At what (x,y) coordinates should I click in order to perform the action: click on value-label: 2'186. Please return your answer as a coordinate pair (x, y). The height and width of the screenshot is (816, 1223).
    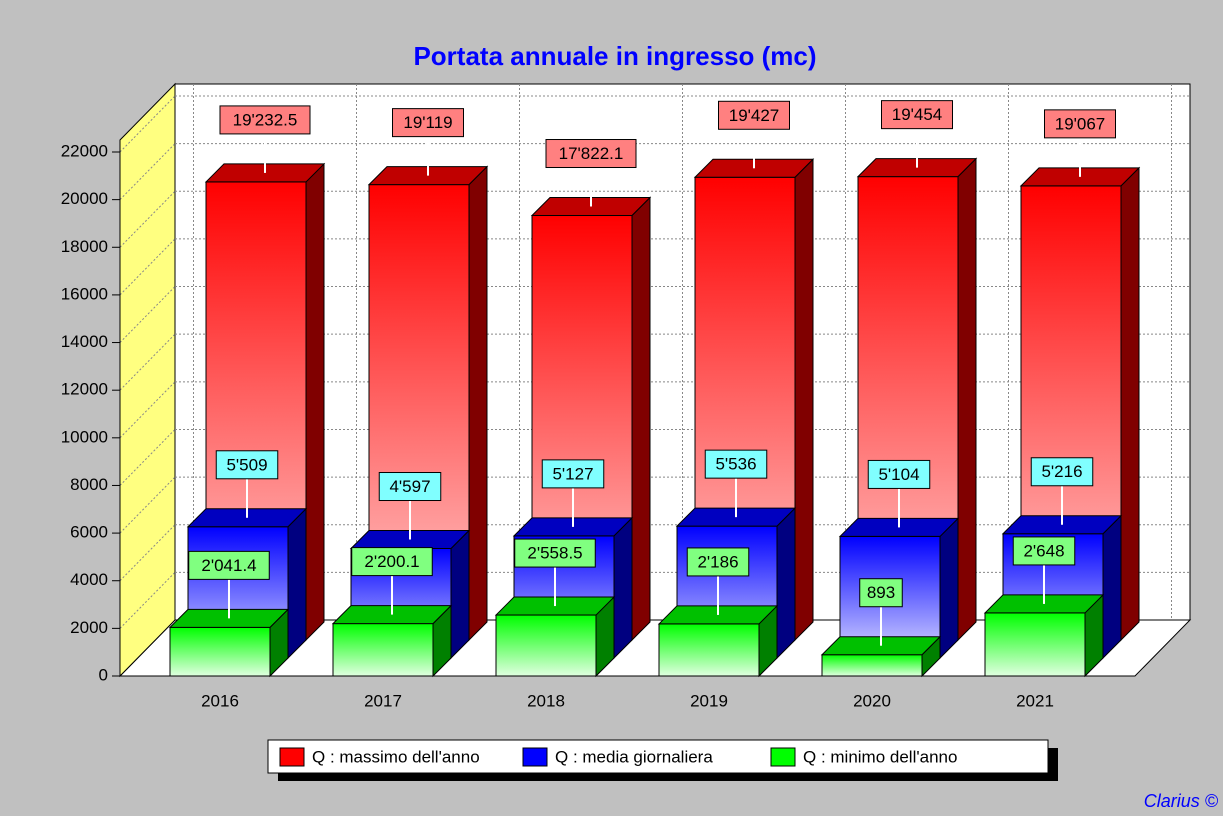
    Looking at the image, I should click on (717, 561).